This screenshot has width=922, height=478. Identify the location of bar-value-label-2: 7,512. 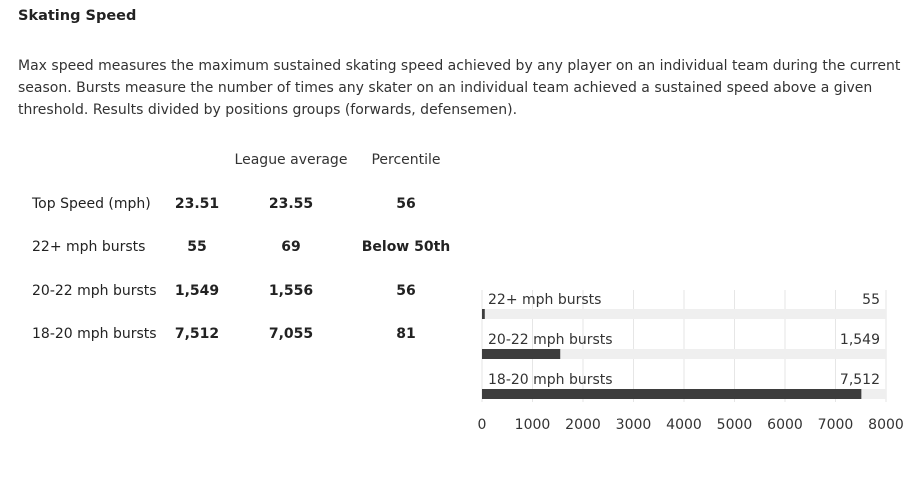
(860, 380).